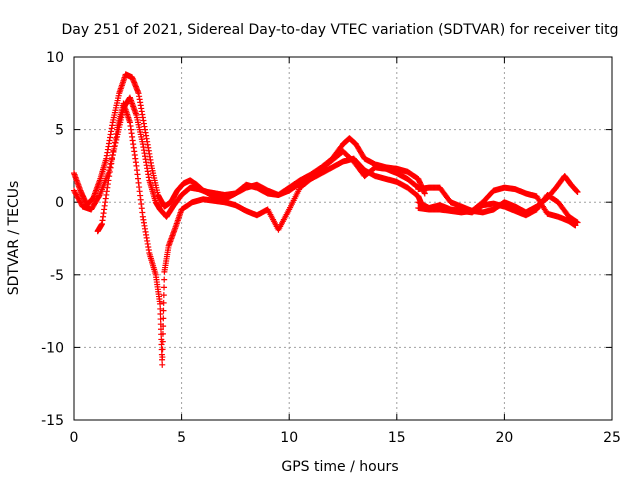 The width and height of the screenshot is (640, 480). I want to click on x-tick-label: 15, so click(397, 438).